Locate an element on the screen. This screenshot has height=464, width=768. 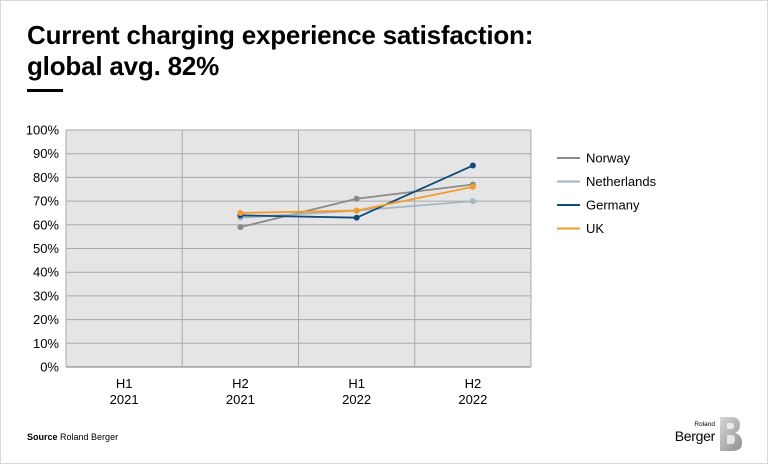
title-underline is located at coordinates (45, 90).